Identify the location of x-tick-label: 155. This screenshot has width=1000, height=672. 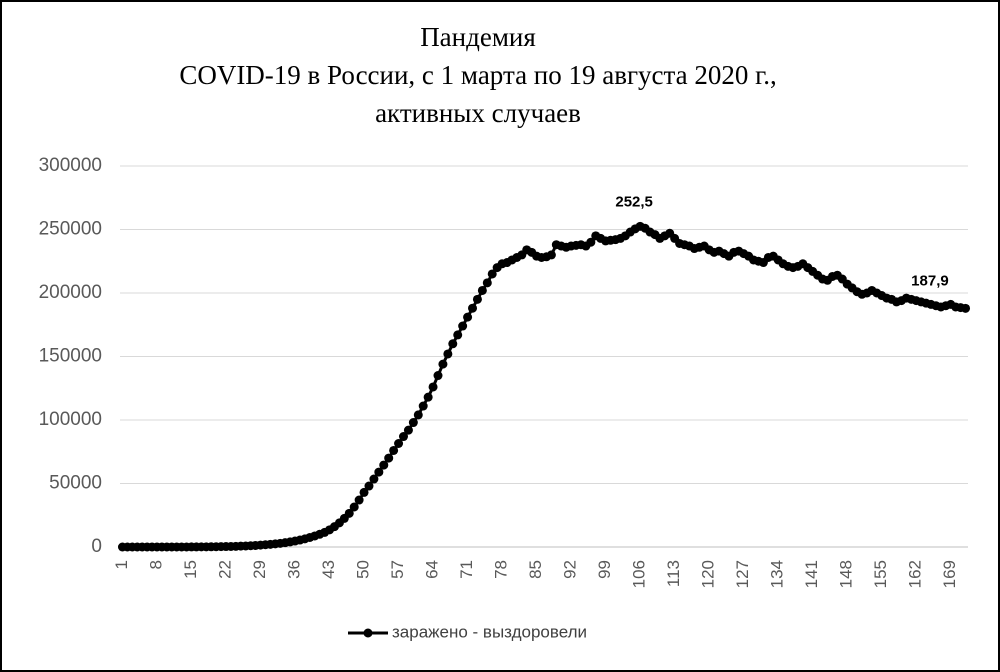
(880, 574).